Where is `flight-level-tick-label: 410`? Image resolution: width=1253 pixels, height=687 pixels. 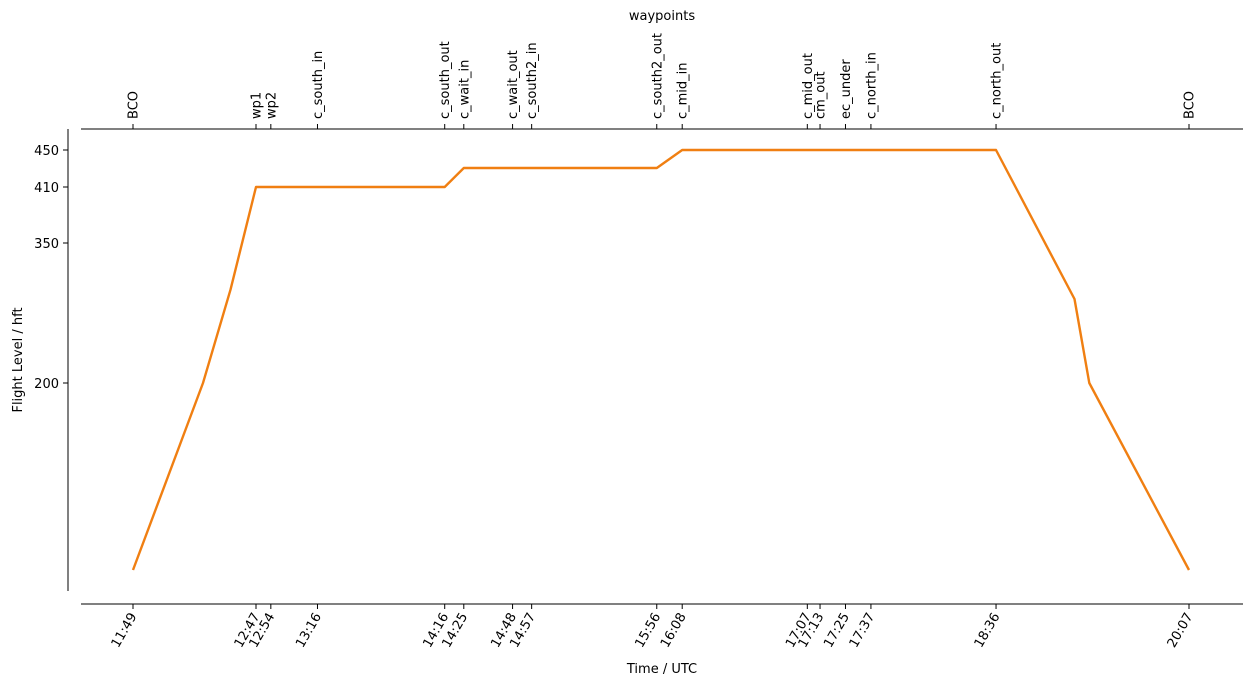
flight-level-tick-label: 410 is located at coordinates (46, 188).